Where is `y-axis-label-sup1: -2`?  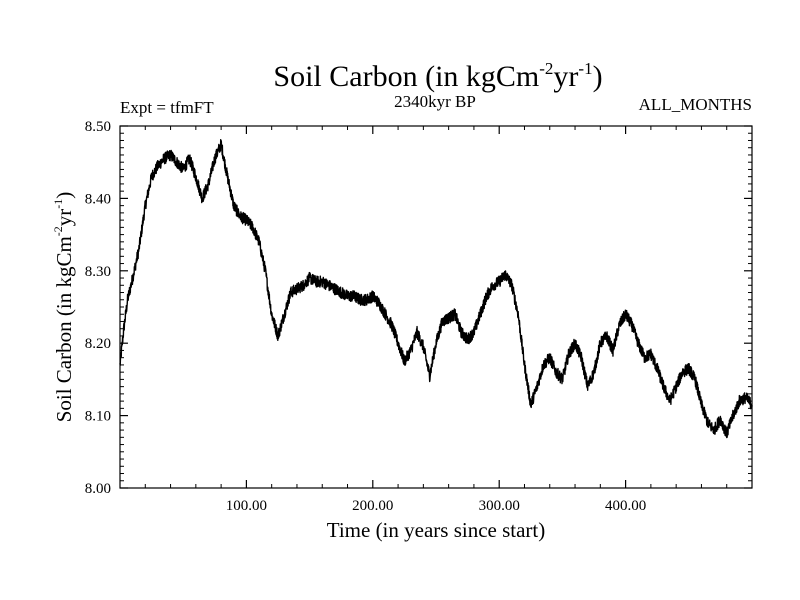
y-axis-label-sup1: -2 is located at coordinates (58, 231).